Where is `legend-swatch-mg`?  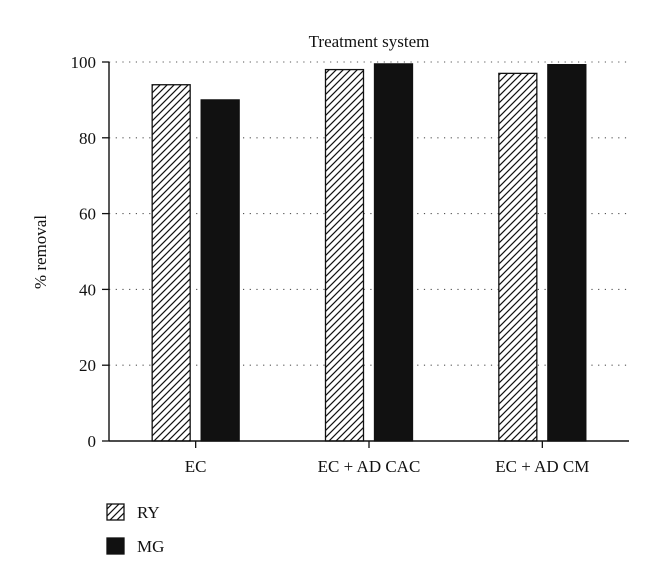 legend-swatch-mg is located at coordinates (115, 546).